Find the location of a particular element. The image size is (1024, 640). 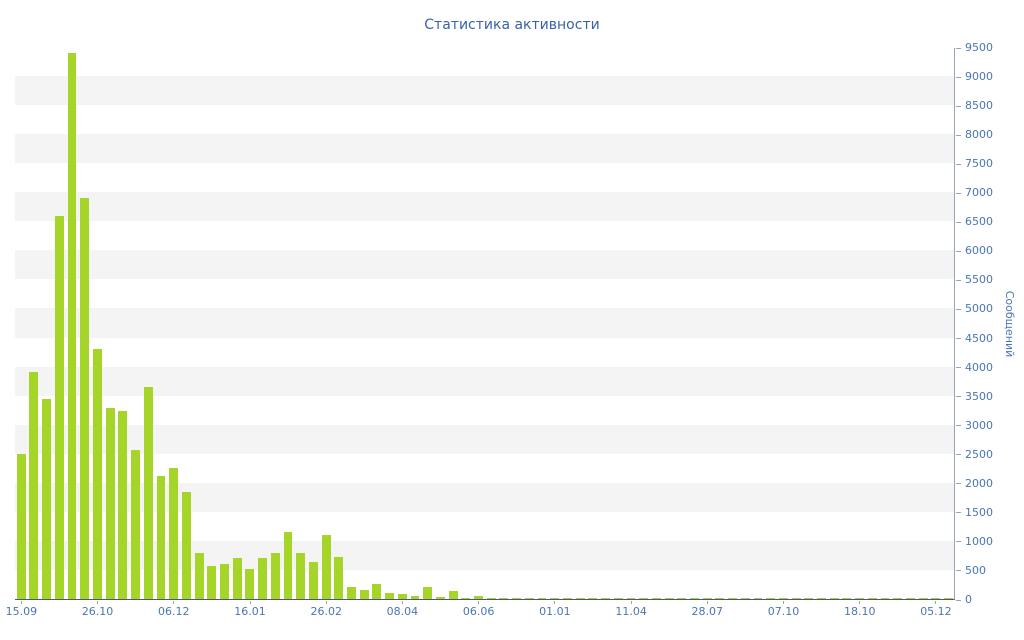

y-tick-label: 500 is located at coordinates (975, 570).